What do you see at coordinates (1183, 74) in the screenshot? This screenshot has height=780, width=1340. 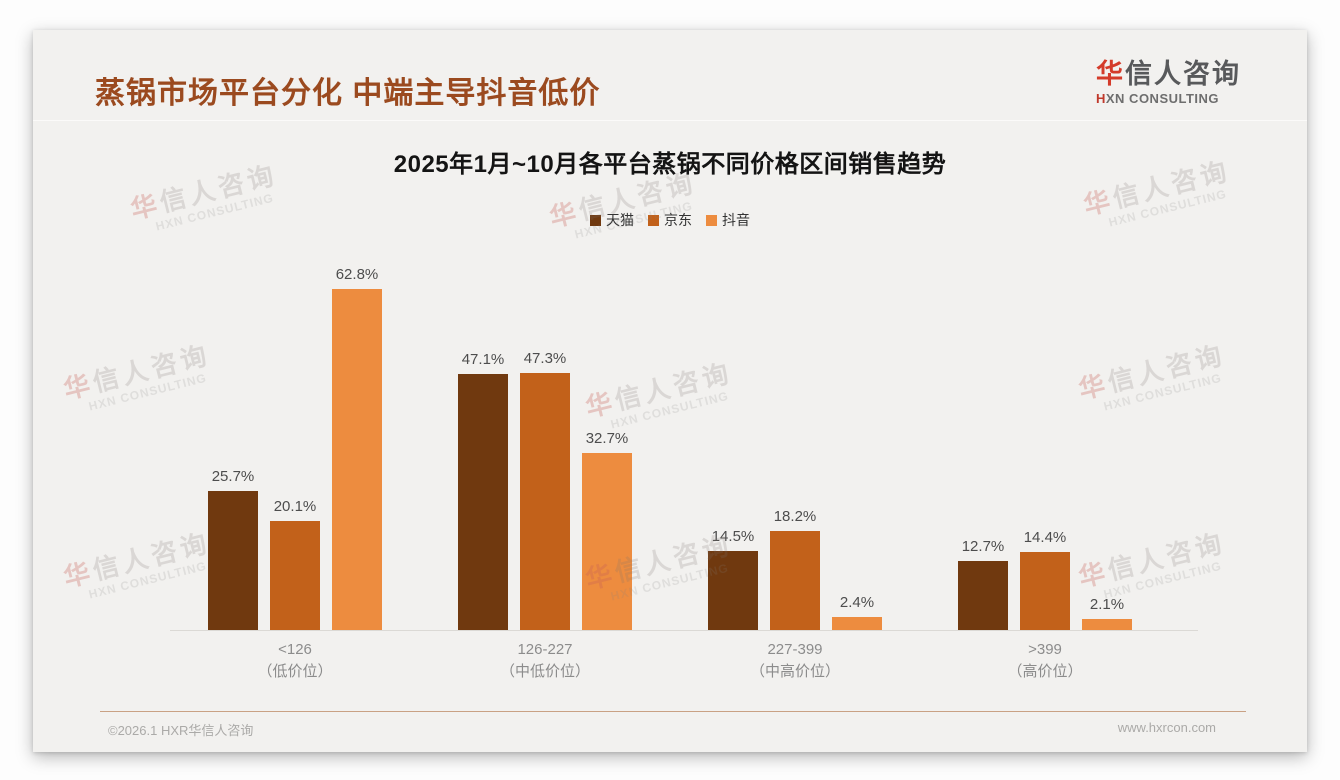 I see `logo-cn-rest: 信人咨询` at bounding box center [1183, 74].